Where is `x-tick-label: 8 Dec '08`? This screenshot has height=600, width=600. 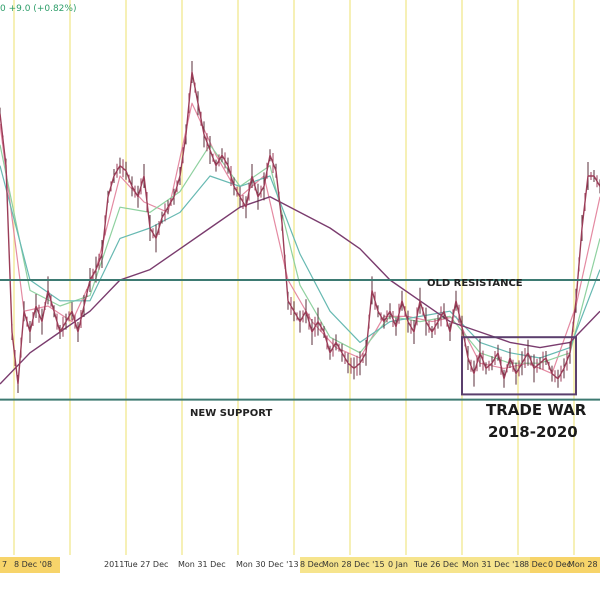
x-tick-label: 8 Dec '08 is located at coordinates (33, 564).